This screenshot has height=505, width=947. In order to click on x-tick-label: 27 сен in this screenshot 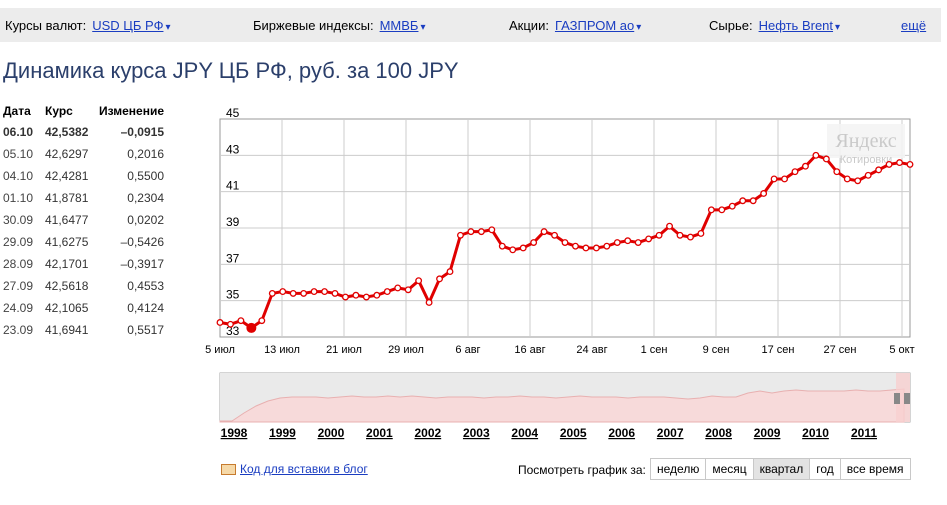, I will do `click(840, 350)`.